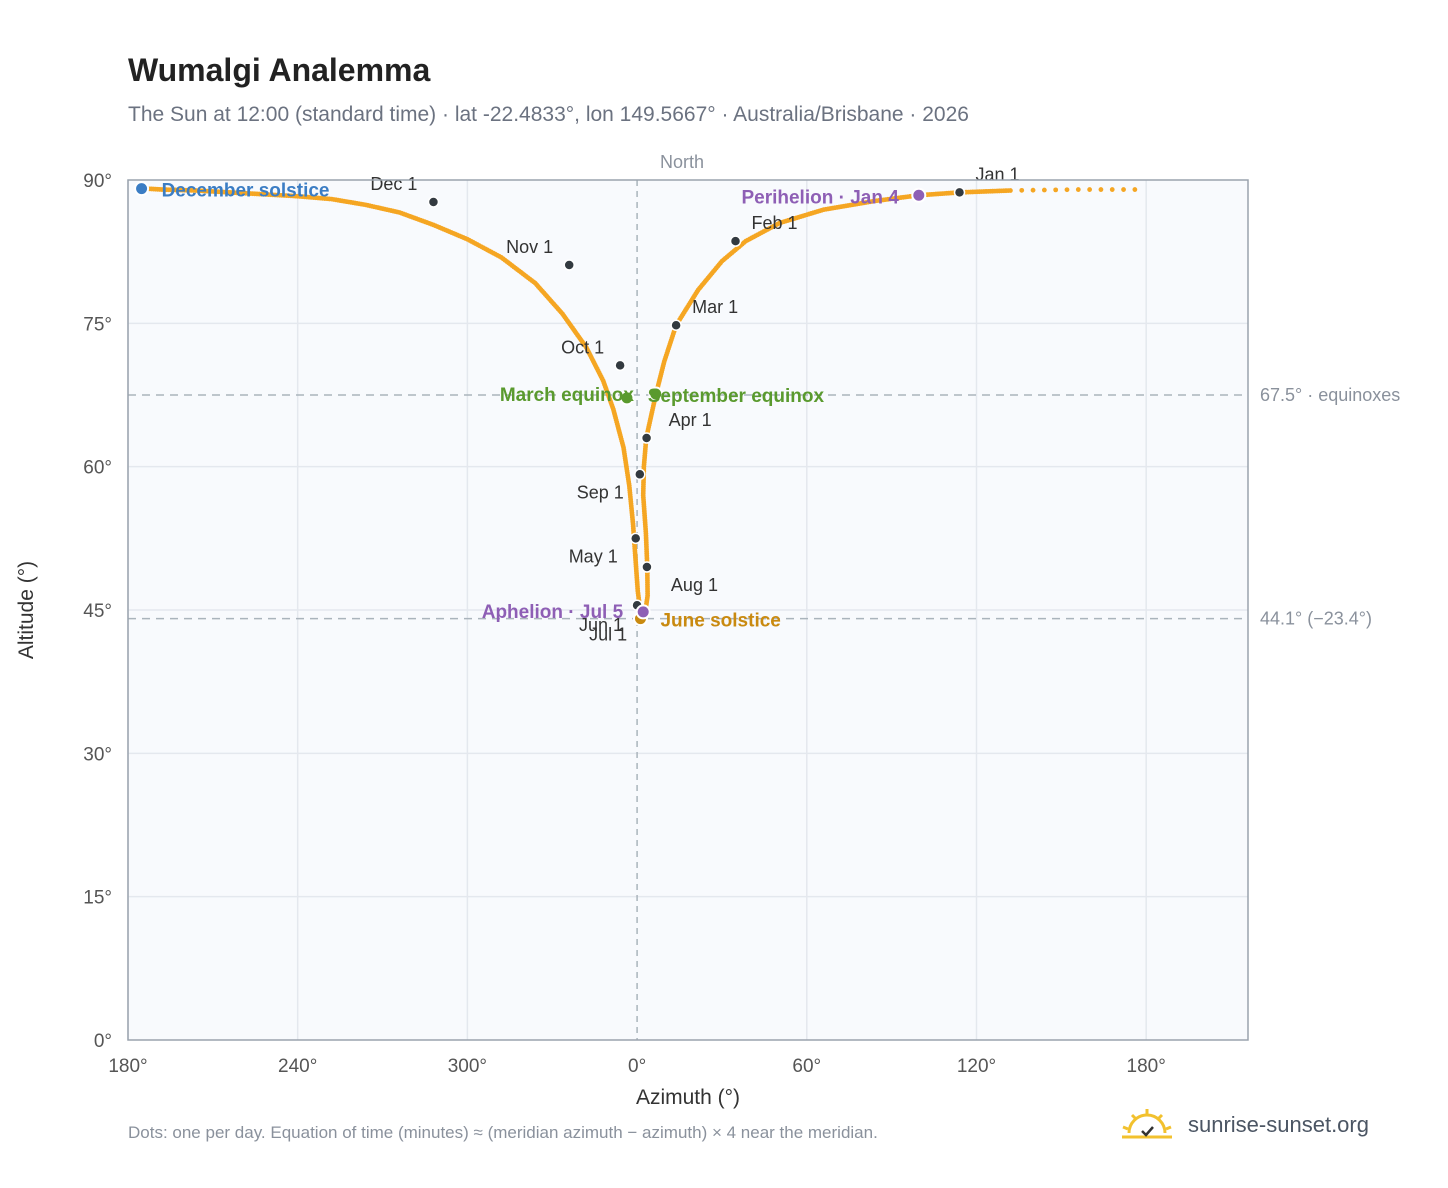 This screenshot has width=1448, height=1188. Describe the element at coordinates (97, 181) in the screenshot. I see `y-tick-label: 90°` at that location.